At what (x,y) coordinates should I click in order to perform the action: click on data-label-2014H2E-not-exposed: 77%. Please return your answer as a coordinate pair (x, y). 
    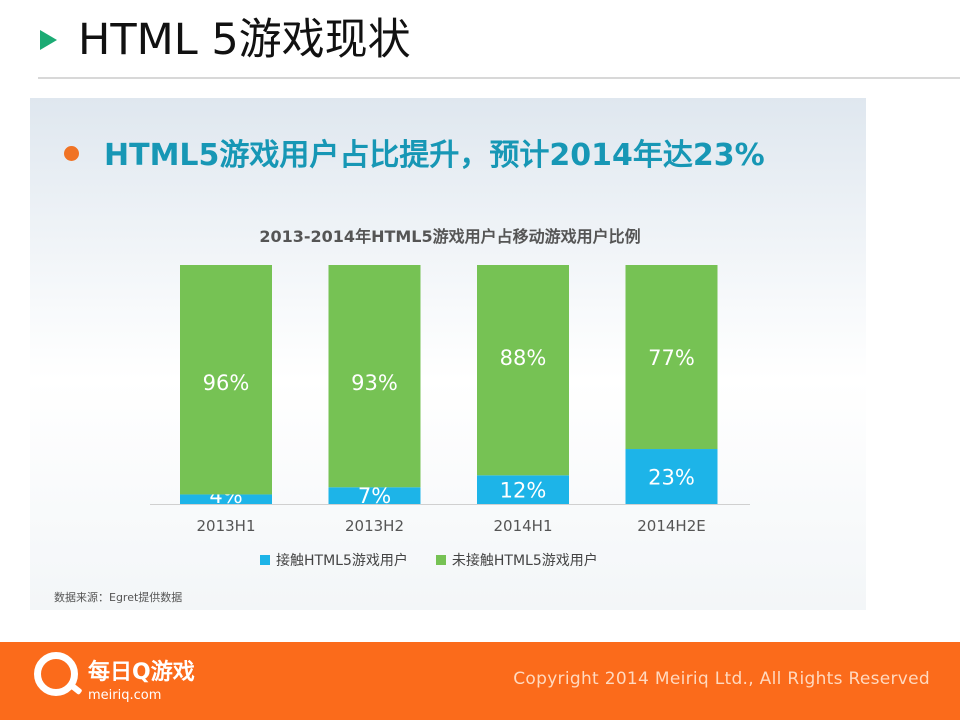
    Looking at the image, I should click on (671, 358).